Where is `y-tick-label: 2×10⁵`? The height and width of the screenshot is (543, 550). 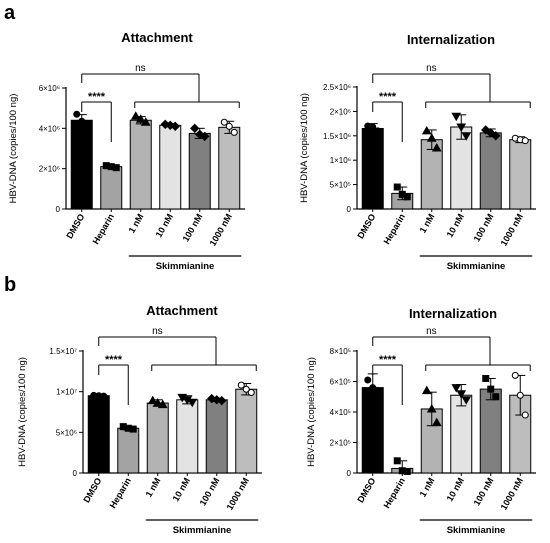 y-tick-label: 2×10⁵ is located at coordinates (340, 443).